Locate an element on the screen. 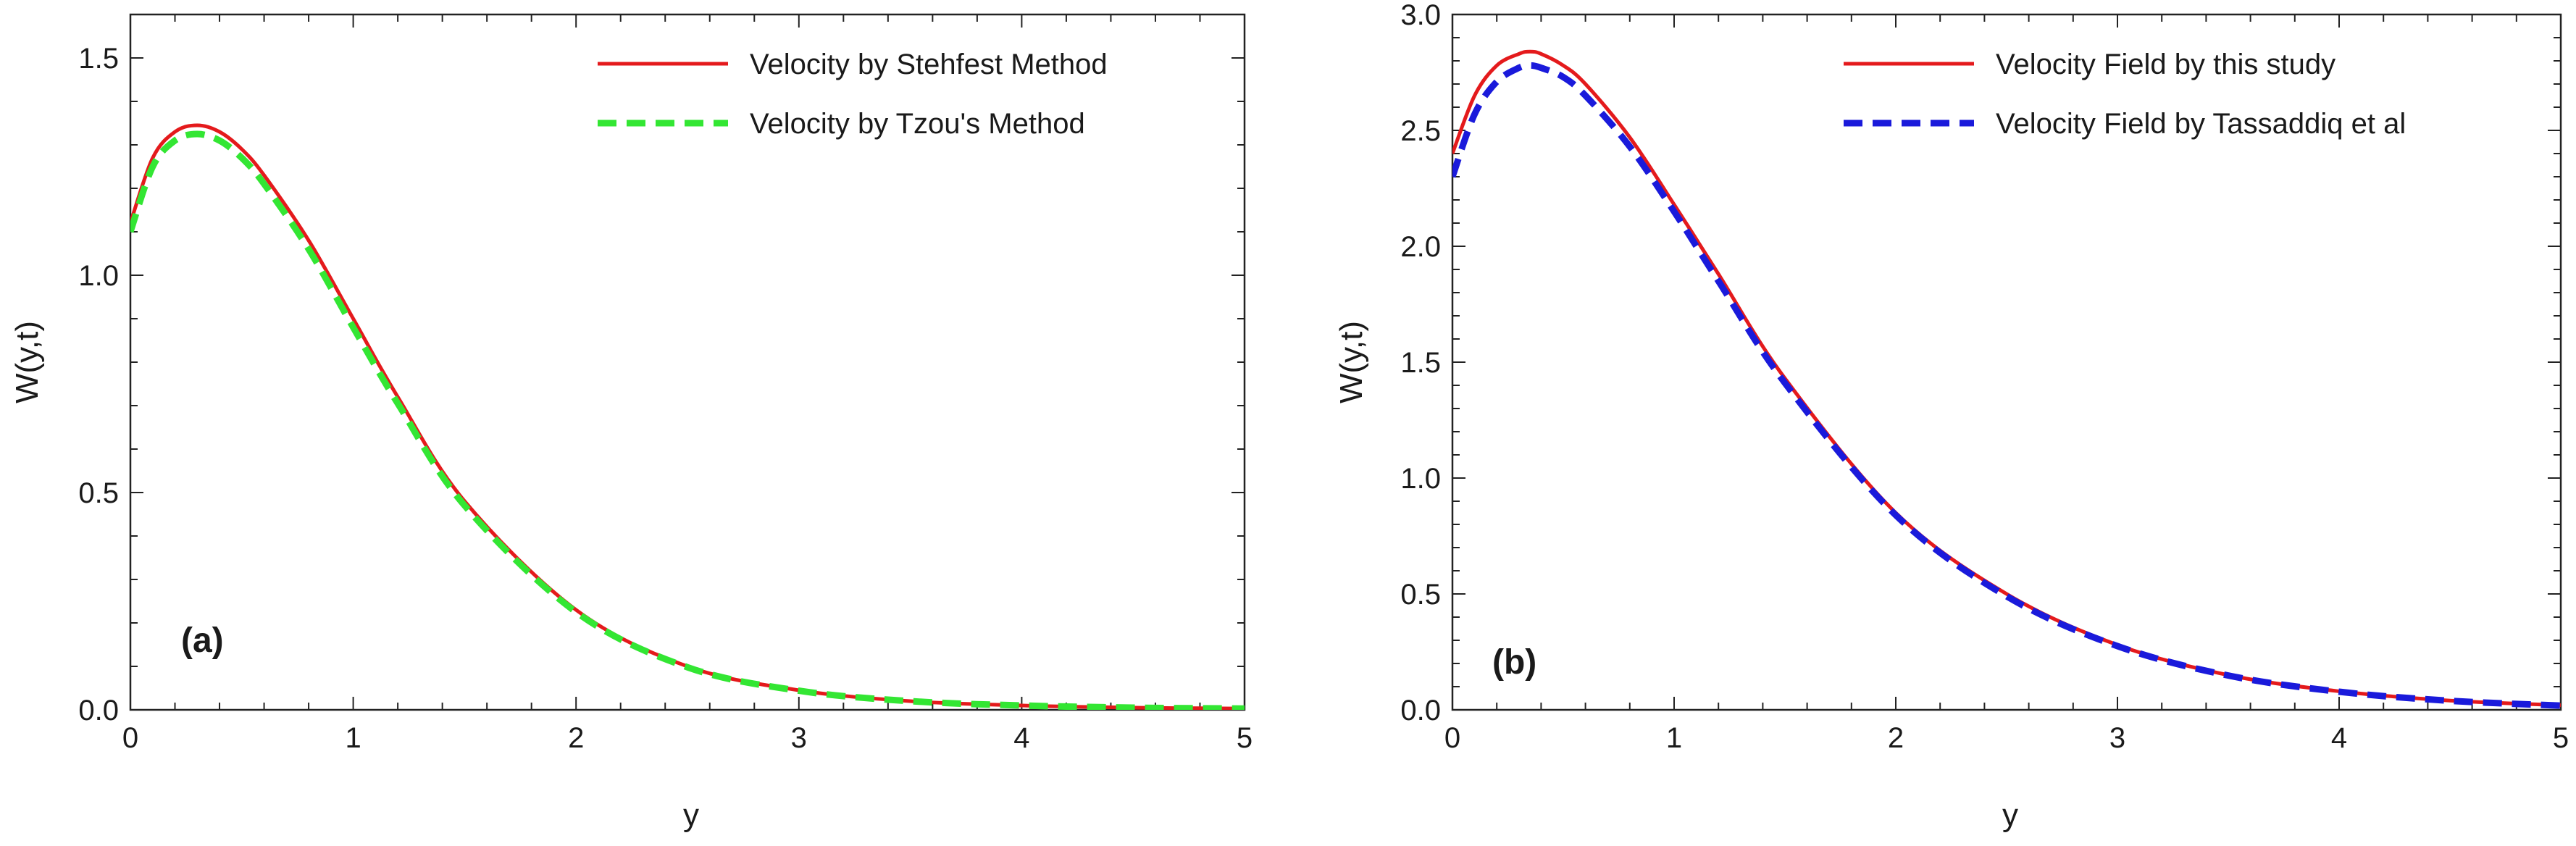 The height and width of the screenshot is (846, 2576). legend-label-1: Velocity Field by this study is located at coordinates (2165, 64).